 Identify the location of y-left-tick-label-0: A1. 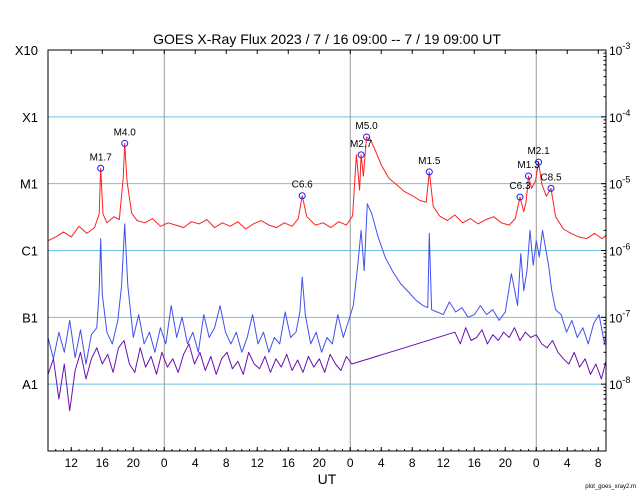
(30, 384).